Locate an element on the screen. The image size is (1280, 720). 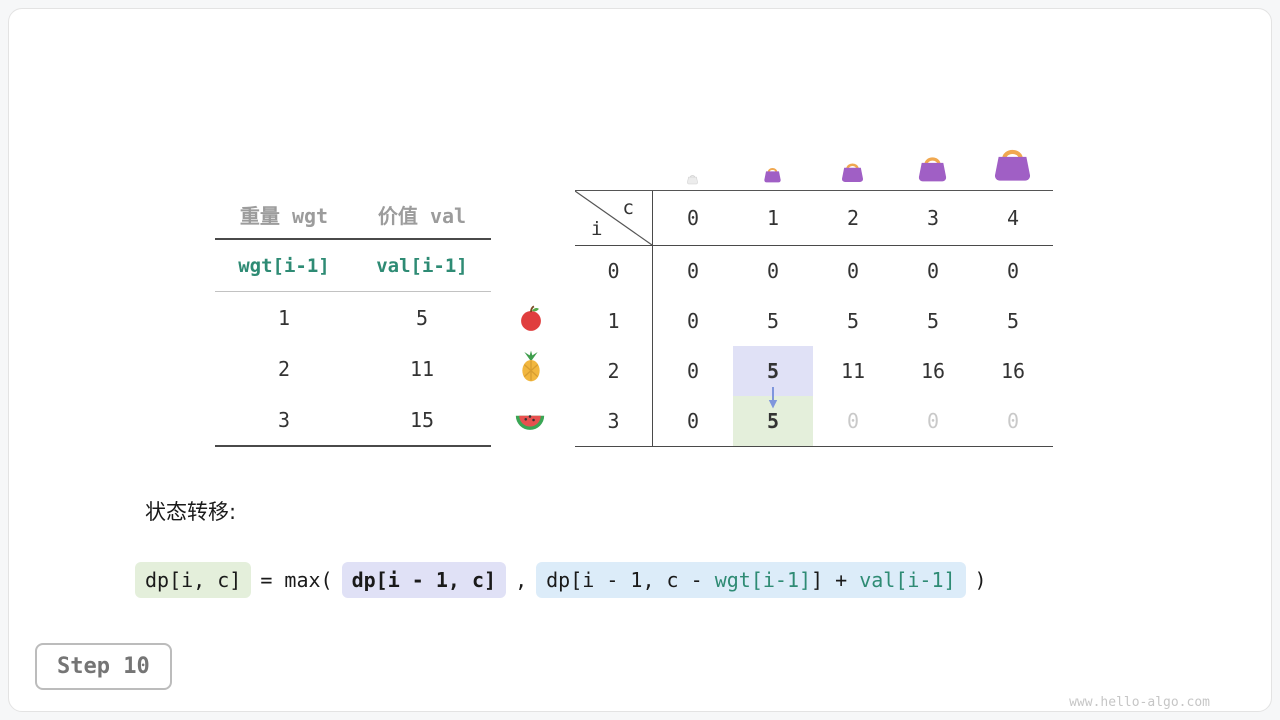
dp-cell-3-0: 0 is located at coordinates (693, 421).